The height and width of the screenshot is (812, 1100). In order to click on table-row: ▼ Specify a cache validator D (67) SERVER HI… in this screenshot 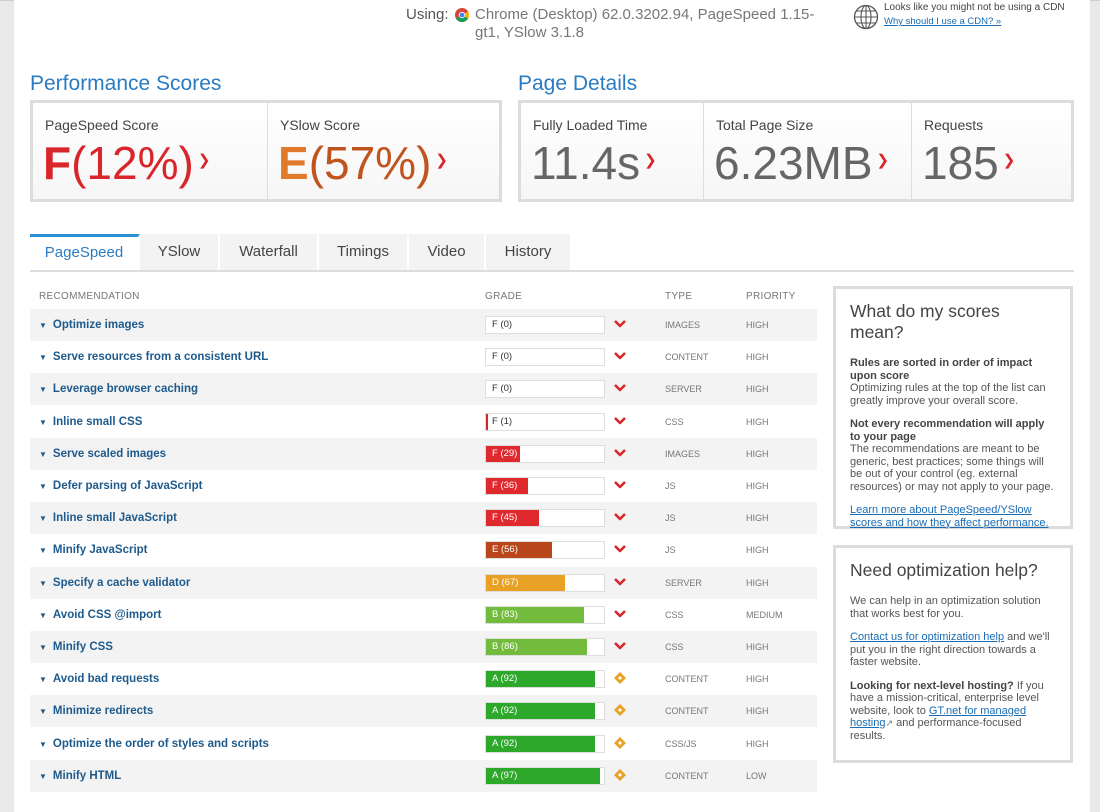, I will do `click(423, 583)`.